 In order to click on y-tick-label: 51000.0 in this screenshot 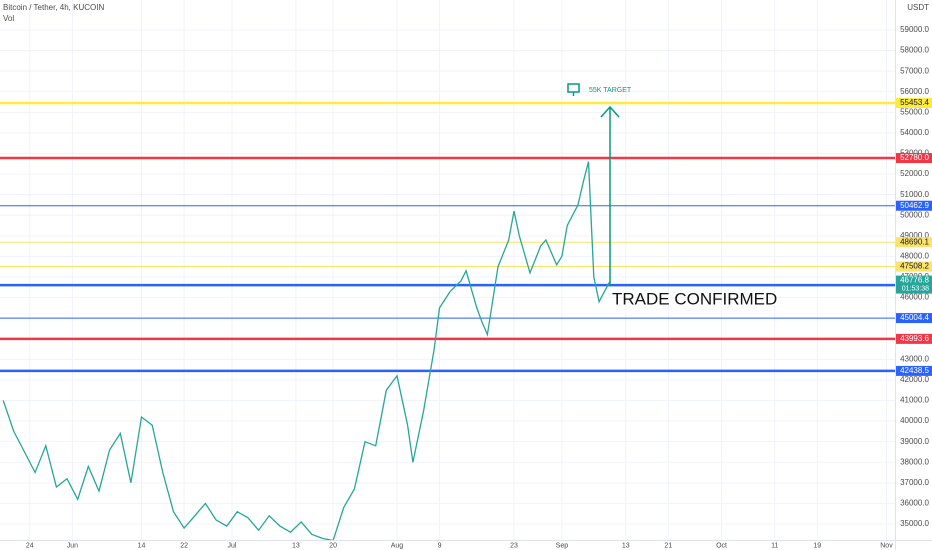, I will do `click(914, 194)`.